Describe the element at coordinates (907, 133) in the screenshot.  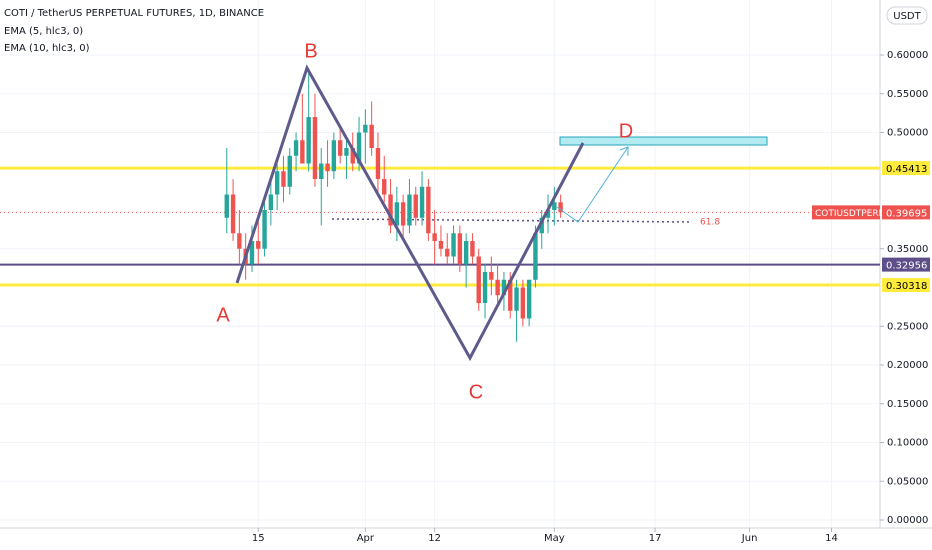
I see `y-tick-label: 0.50000` at that location.